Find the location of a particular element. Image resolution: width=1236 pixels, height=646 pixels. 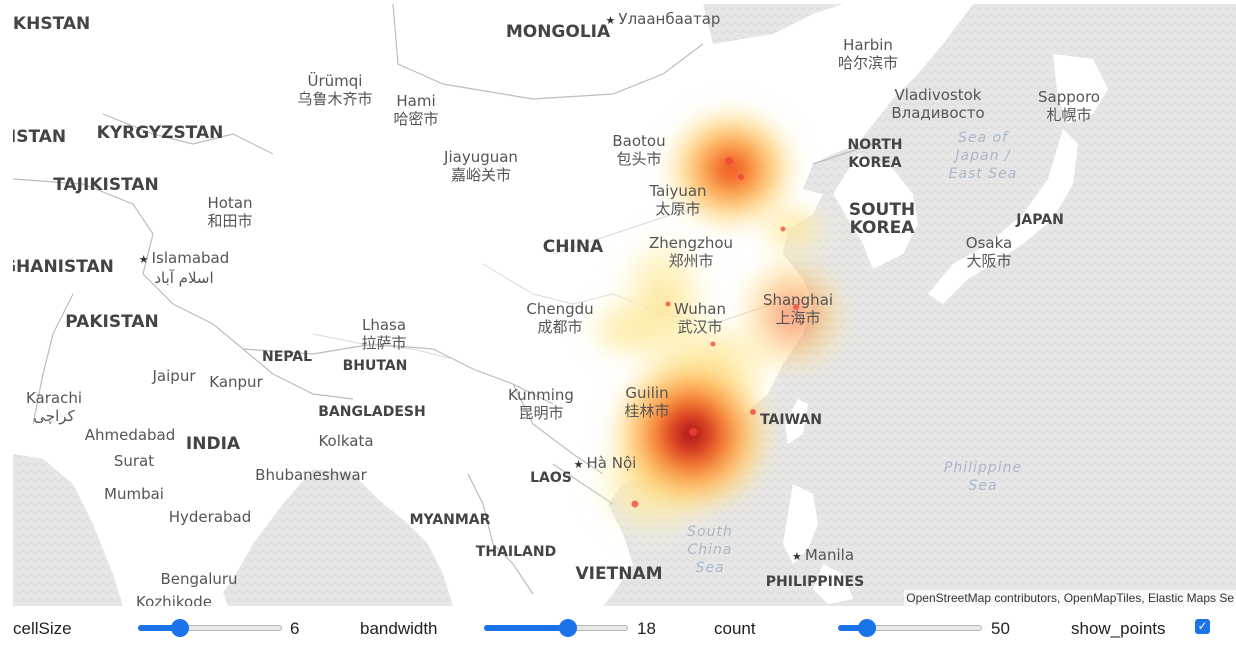

map-label-bengaluru: Bengaluru is located at coordinates (199, 579).